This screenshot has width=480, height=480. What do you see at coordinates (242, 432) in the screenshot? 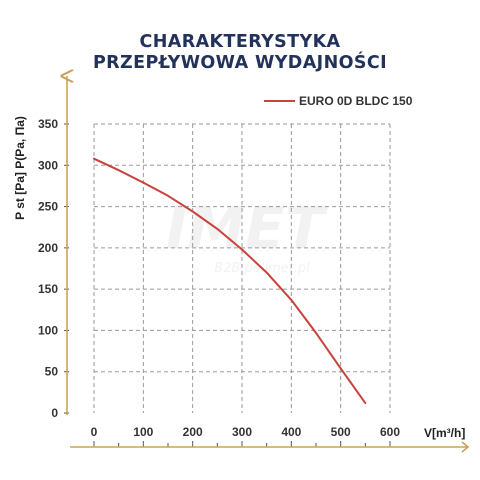
I see `x-tick-label: 300` at bounding box center [242, 432].